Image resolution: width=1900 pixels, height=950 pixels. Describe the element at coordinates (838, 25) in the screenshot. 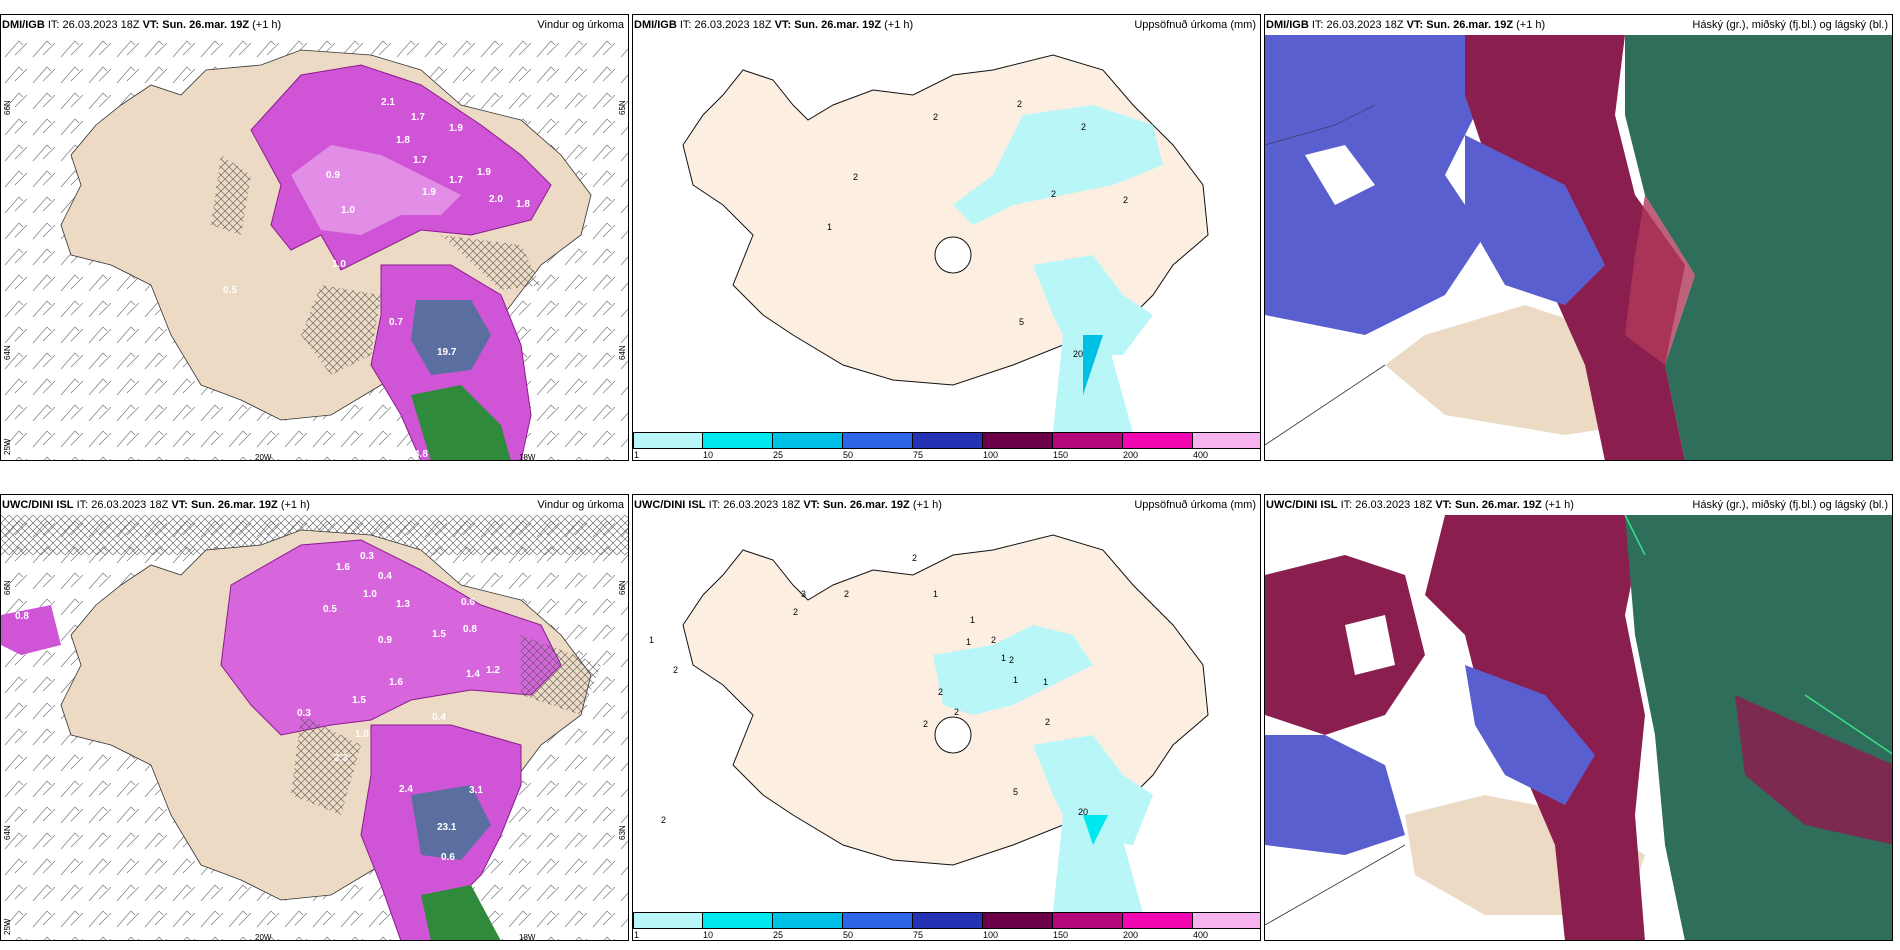

I see `valid-time: Sun. 26.mar. 19Z` at that location.